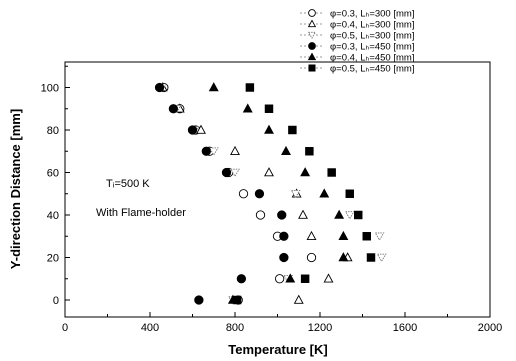 The width and height of the screenshot is (516, 361). What do you see at coordinates (405, 328) in the screenshot?
I see `x-tick-label: 1600` at bounding box center [405, 328].